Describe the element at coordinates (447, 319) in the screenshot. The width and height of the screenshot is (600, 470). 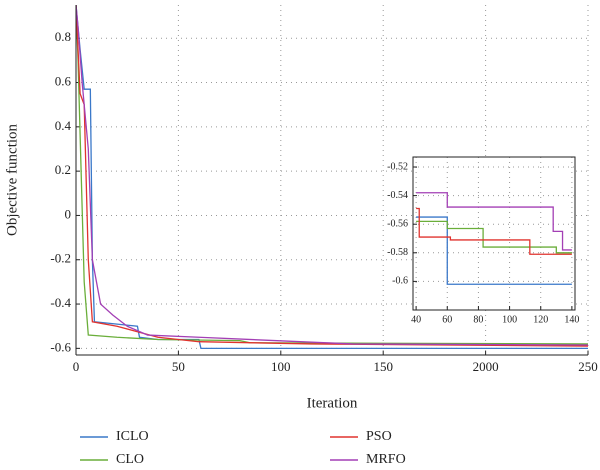
I see `x-tick-label: 60` at that location.